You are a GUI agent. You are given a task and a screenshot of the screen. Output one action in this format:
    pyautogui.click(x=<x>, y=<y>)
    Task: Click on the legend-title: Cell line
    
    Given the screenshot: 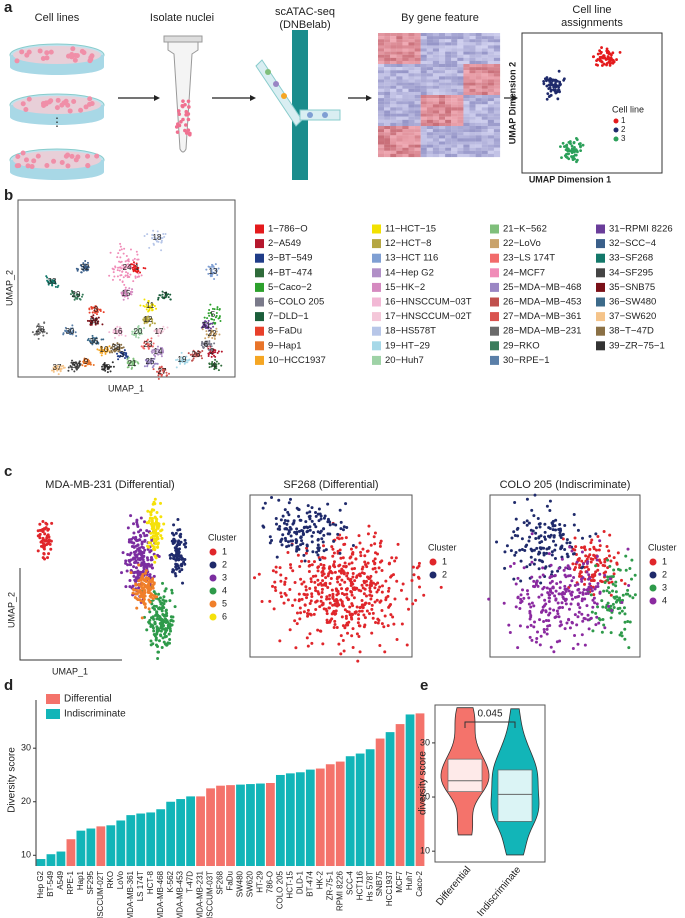 What is the action you would take?
    pyautogui.click(x=628, y=109)
    